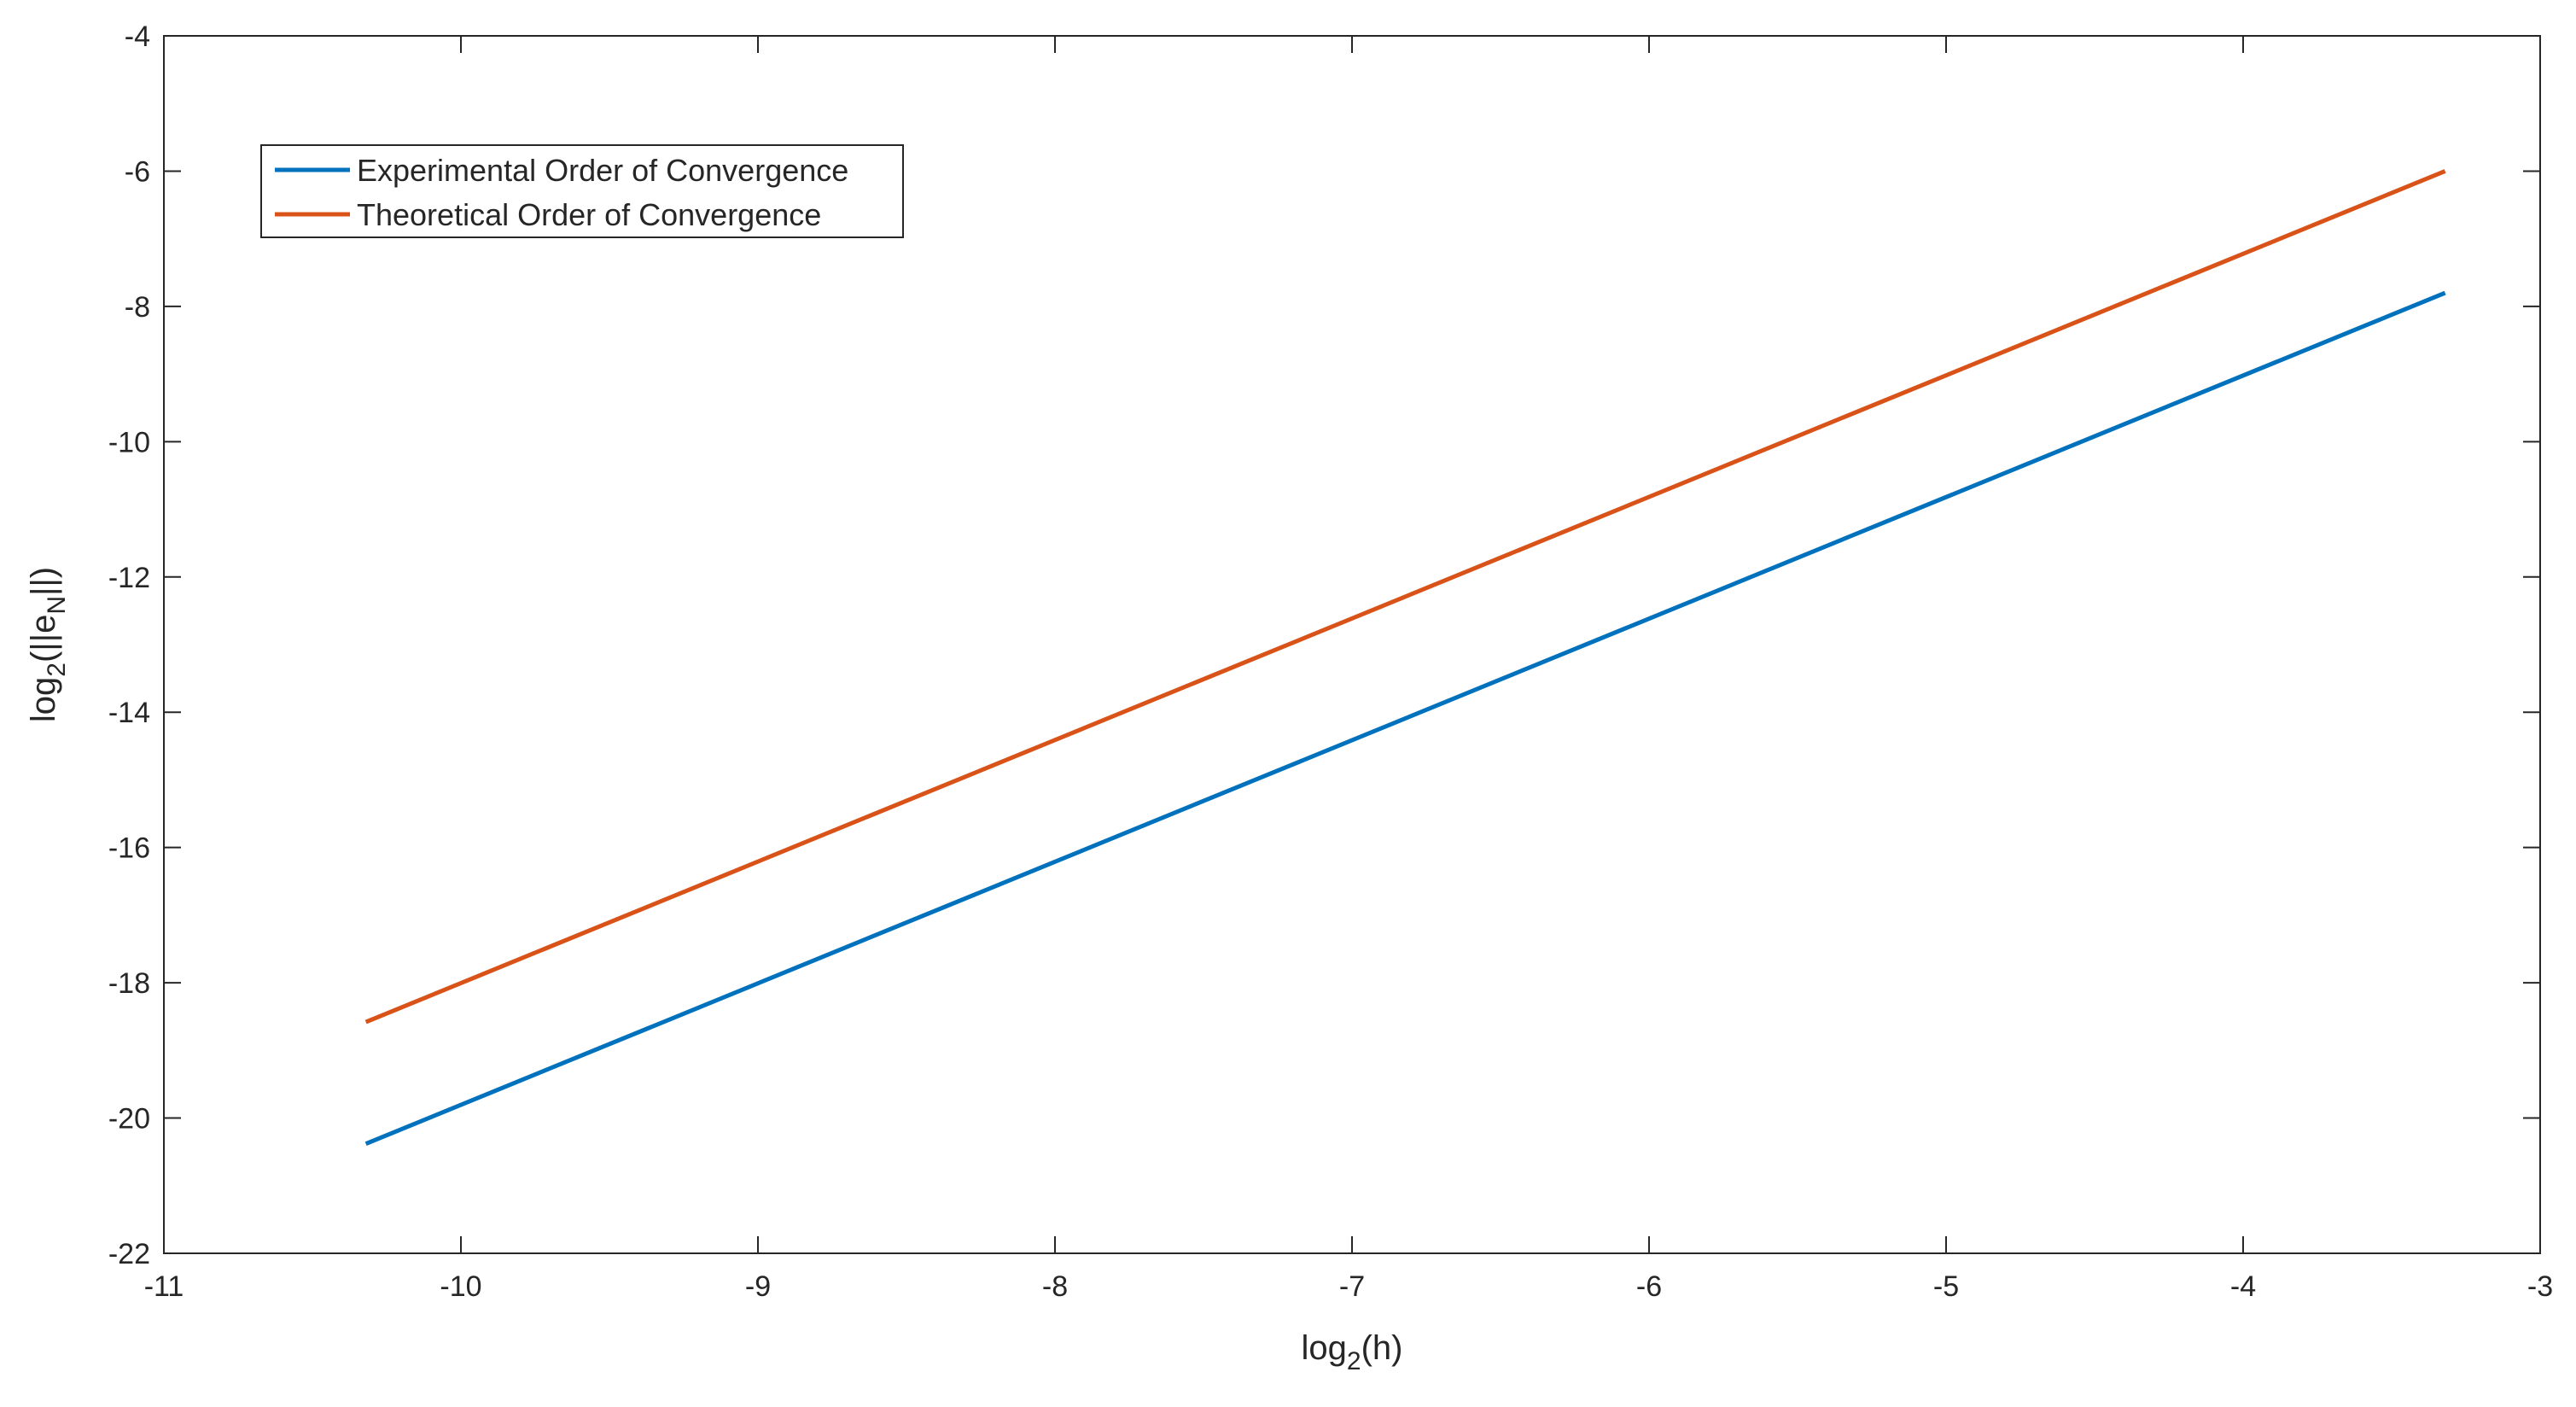  I want to click on x-tick-label: -5, so click(1946, 1286).